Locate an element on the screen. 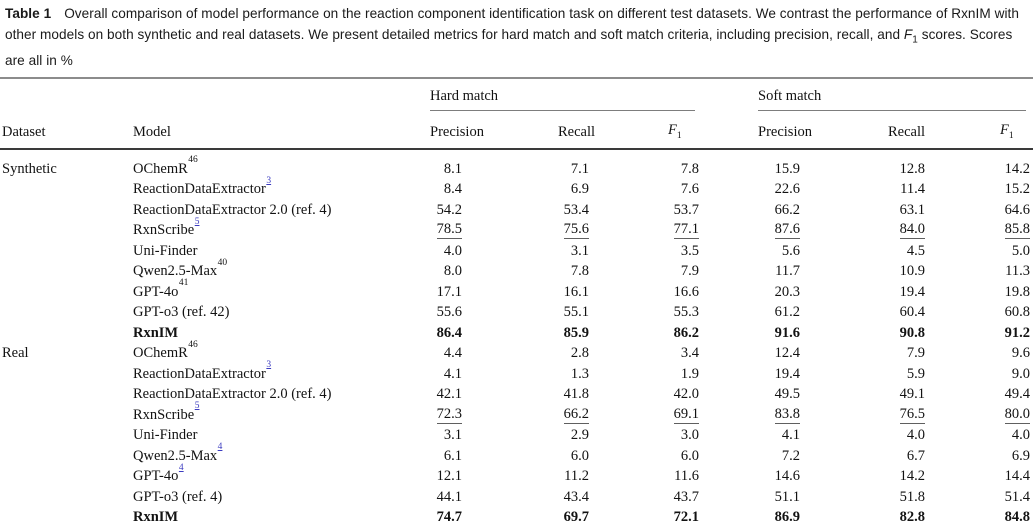 The height and width of the screenshot is (527, 1033). hard-recall-cell: 2.9 is located at coordinates (560, 434).